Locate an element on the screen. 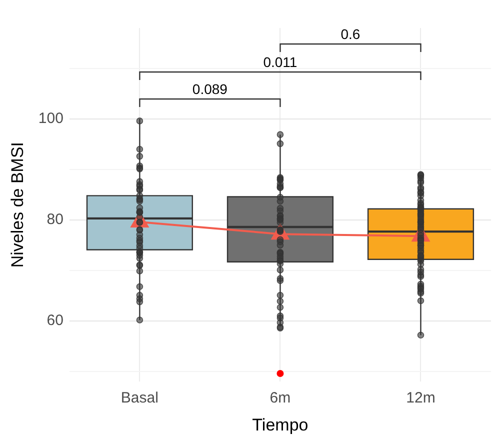  y-tick-label: 80 is located at coordinates (55, 219).